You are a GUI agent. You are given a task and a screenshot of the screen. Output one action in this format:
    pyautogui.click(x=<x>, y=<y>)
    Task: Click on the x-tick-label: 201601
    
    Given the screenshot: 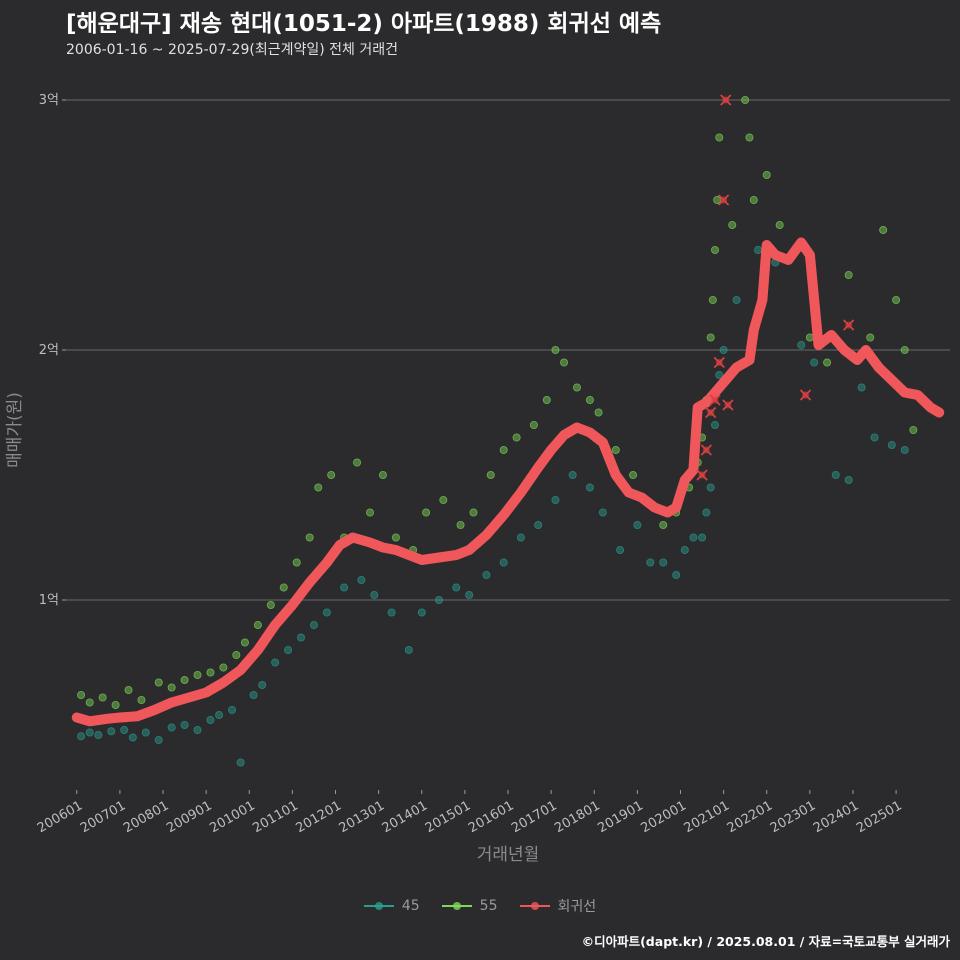 What is the action you would take?
    pyautogui.click(x=491, y=817)
    